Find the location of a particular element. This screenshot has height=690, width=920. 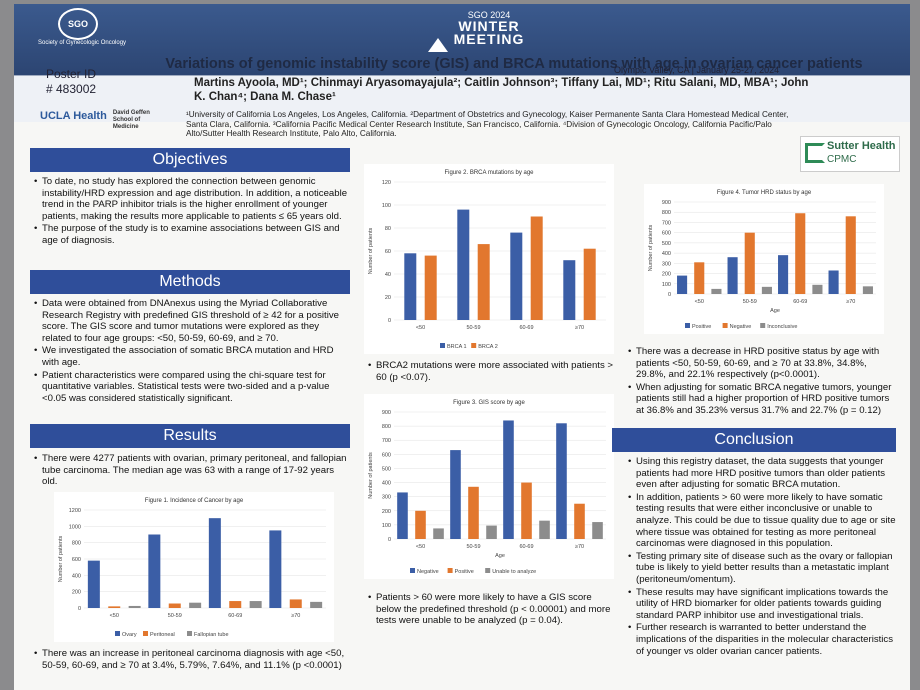

y-tick-label: 120 is located at coordinates (386, 183).